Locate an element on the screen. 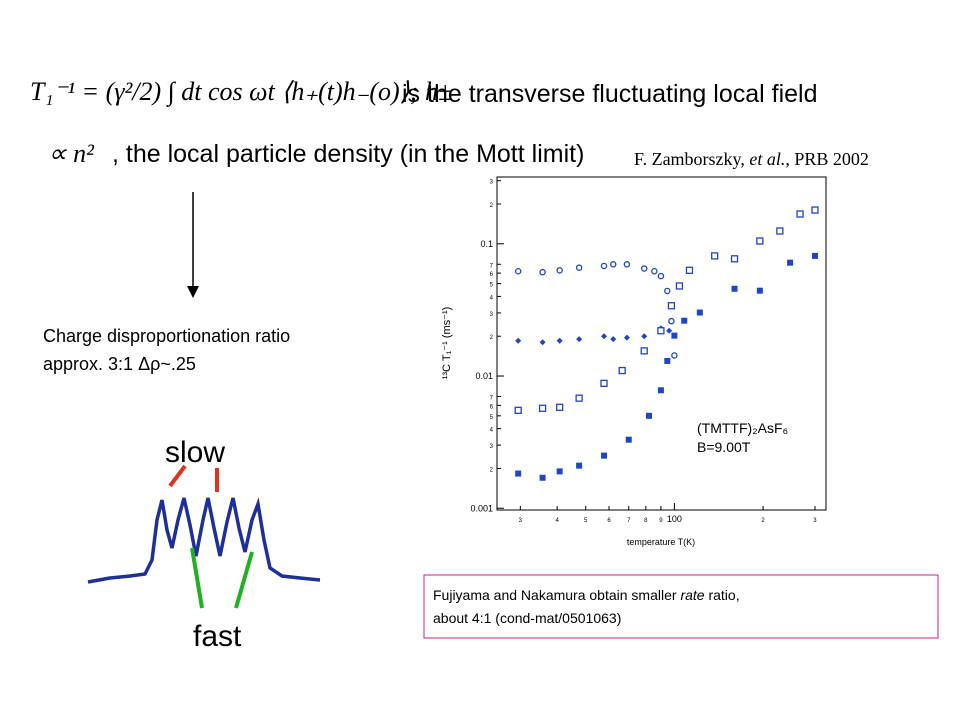  arrow-head is located at coordinates (193, 292).